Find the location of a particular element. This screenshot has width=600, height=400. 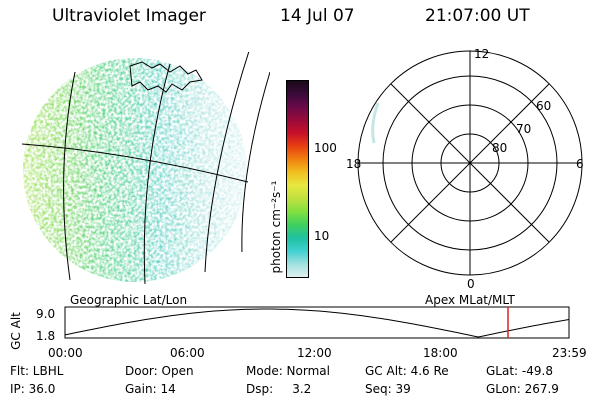

info-flt: Flt: LBHL is located at coordinates (37, 371).